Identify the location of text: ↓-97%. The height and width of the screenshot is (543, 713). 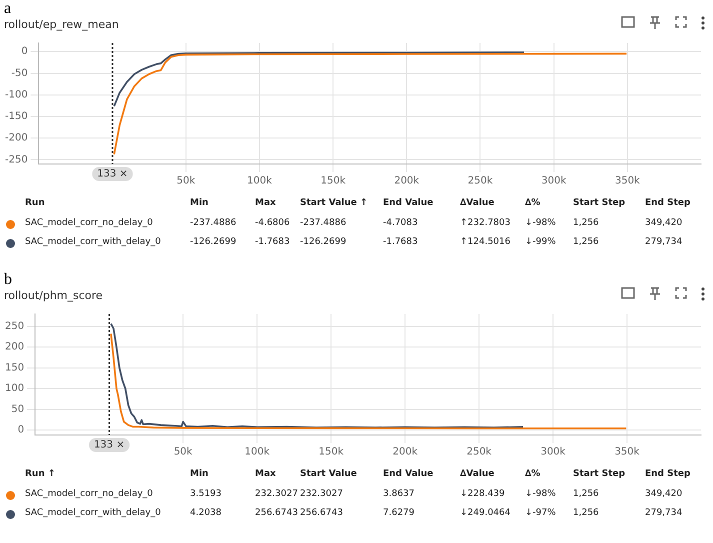
(540, 513).